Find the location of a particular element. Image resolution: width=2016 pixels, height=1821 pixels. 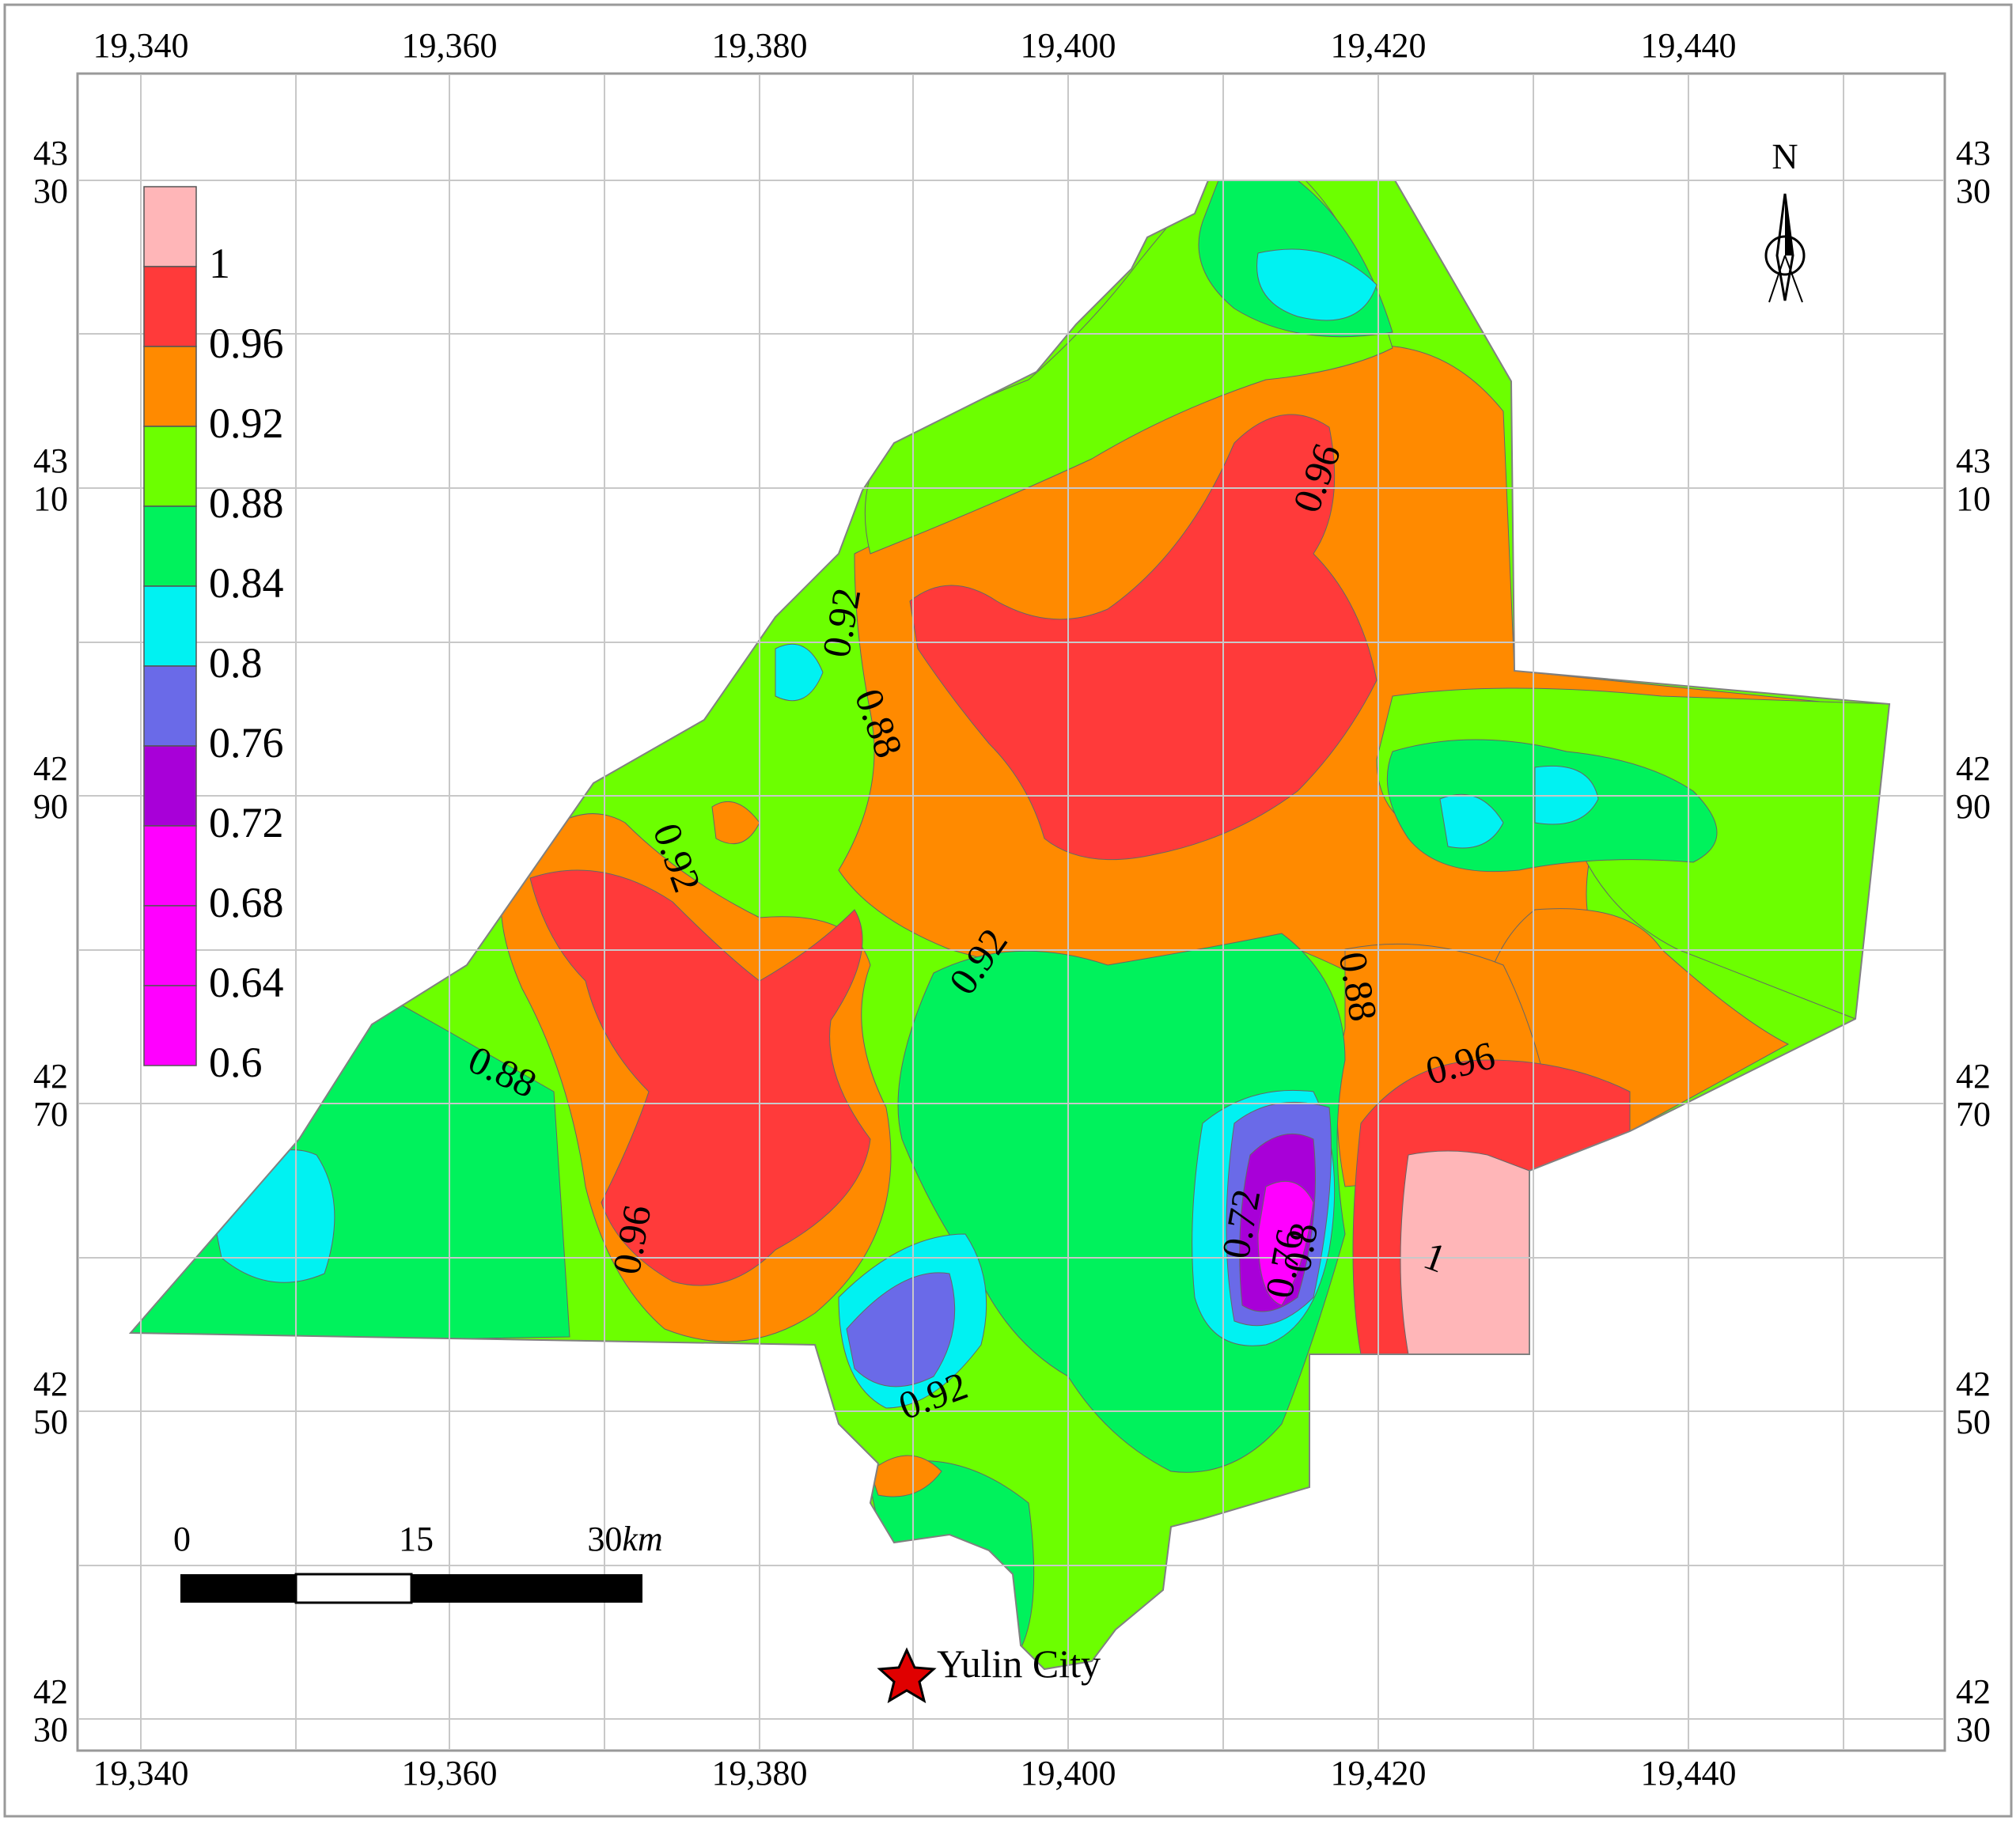

y-tick-left-5-a: 42 is located at coordinates (50, 1691).